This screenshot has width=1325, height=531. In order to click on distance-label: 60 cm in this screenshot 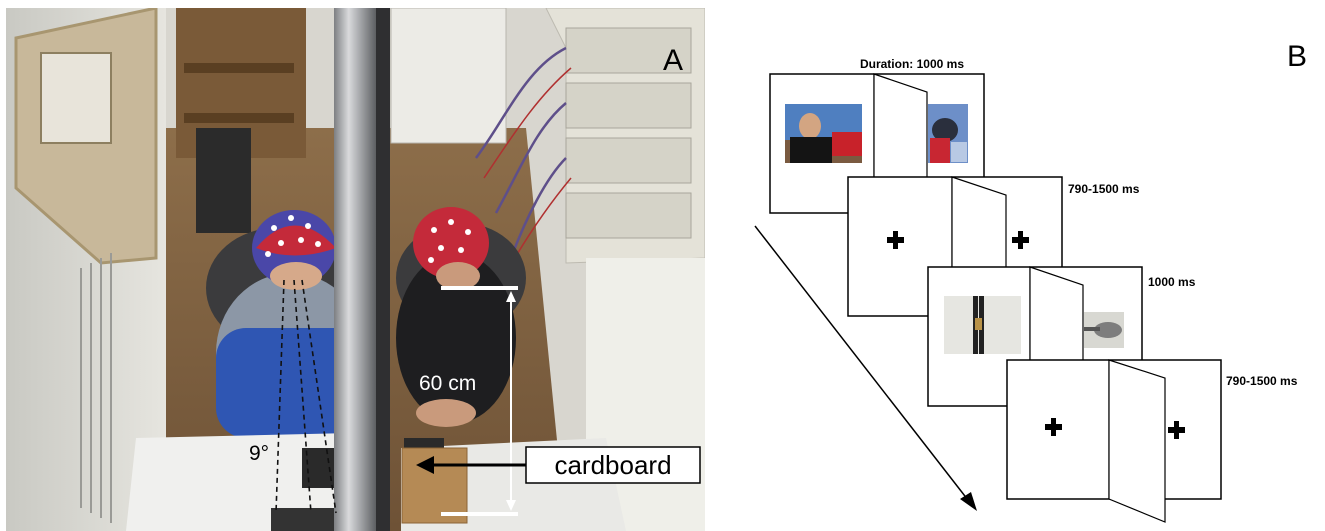, I will do `click(447, 383)`.